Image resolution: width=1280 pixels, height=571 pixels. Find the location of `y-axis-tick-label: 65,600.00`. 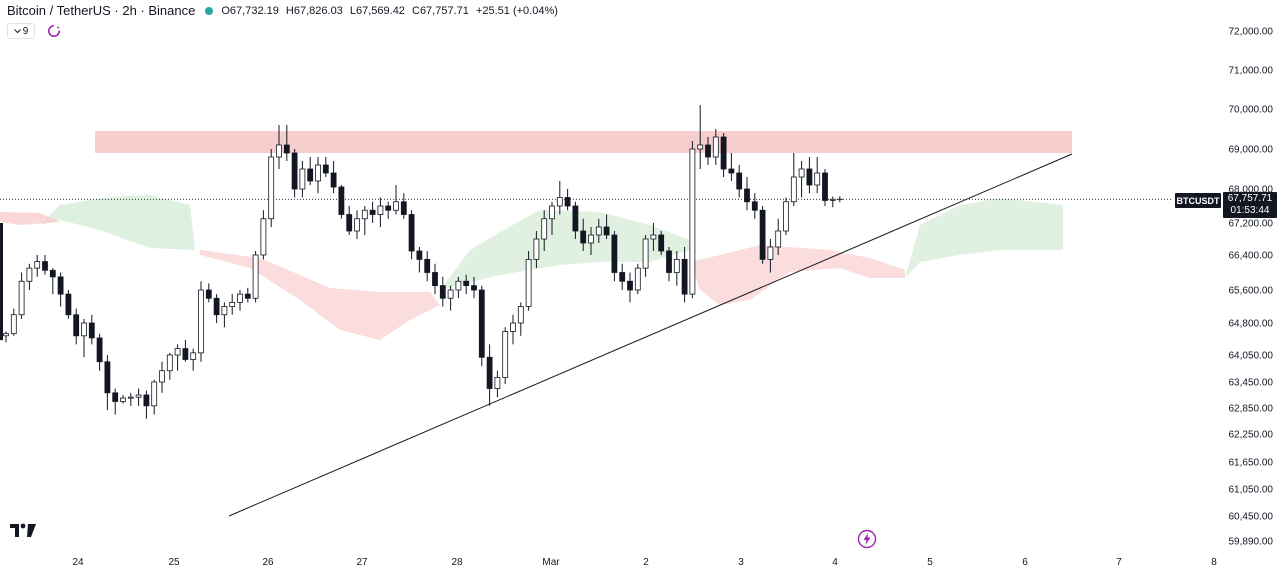

y-axis-tick-label: 65,600.00 is located at coordinates (1251, 291).